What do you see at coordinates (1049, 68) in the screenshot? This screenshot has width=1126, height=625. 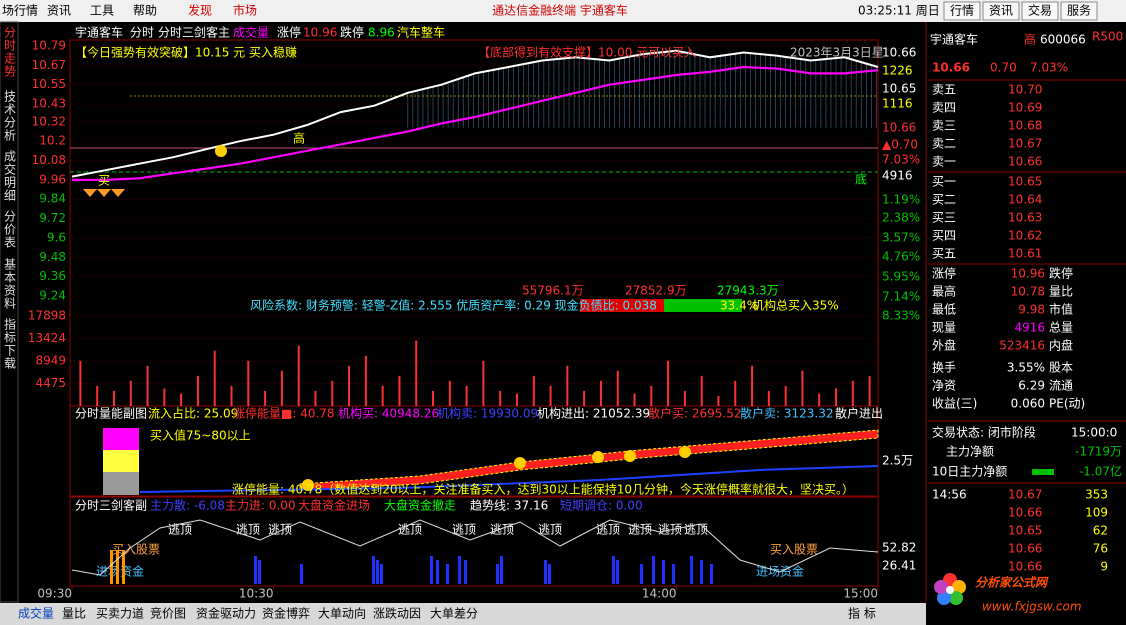 I see `change-pct: 7.03%` at bounding box center [1049, 68].